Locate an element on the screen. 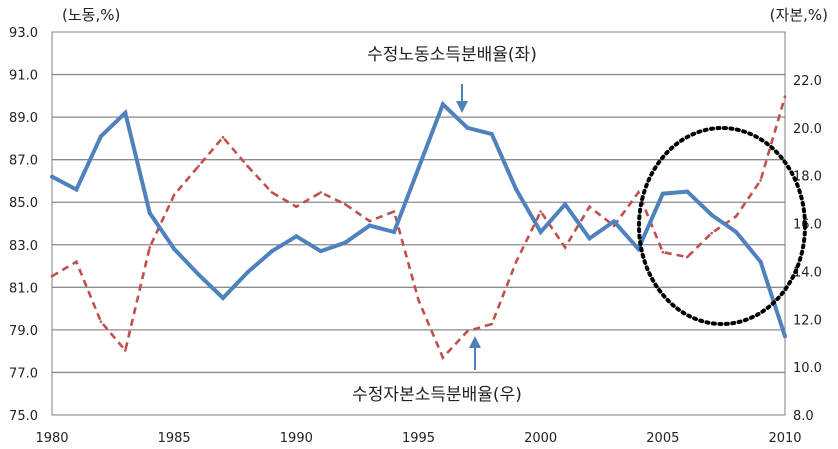  left-tick-label: 79.0 is located at coordinates (23, 331).